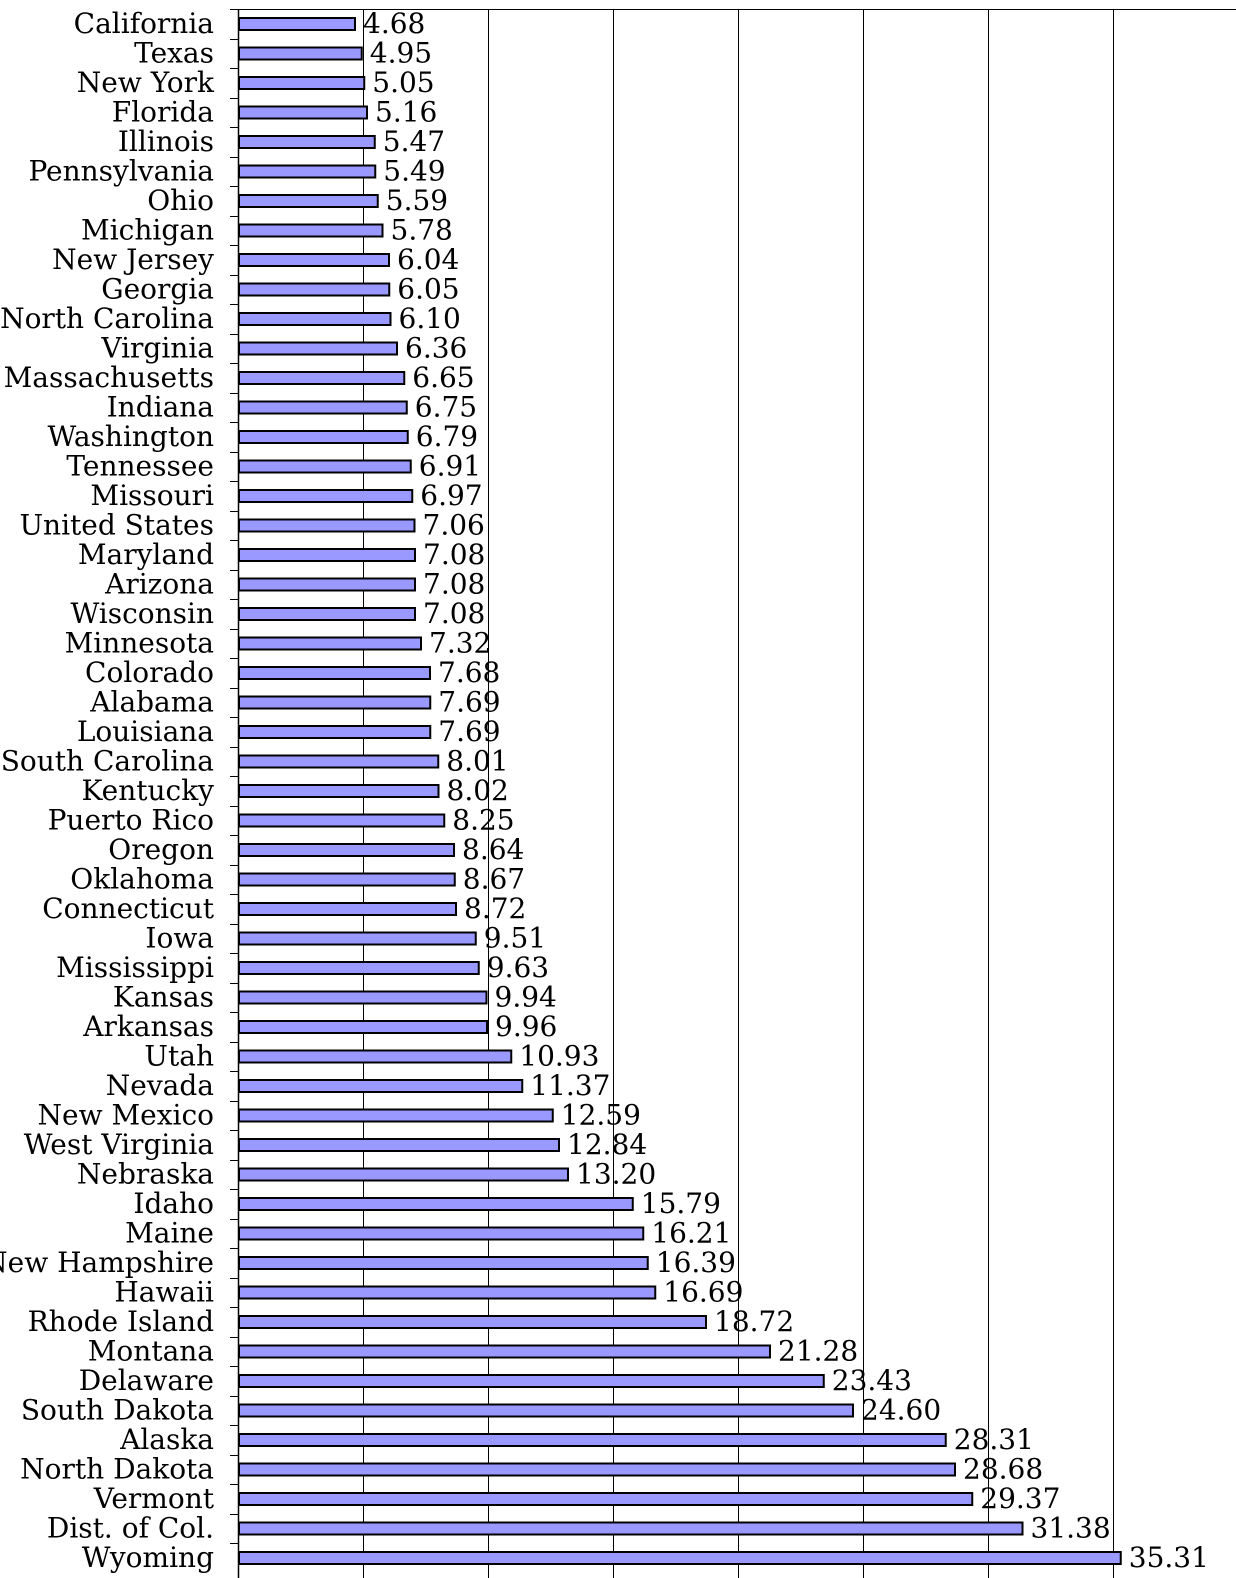 This screenshot has width=1236, height=1578. Describe the element at coordinates (422, 230) in the screenshot. I see `value-label: 5.78` at that location.